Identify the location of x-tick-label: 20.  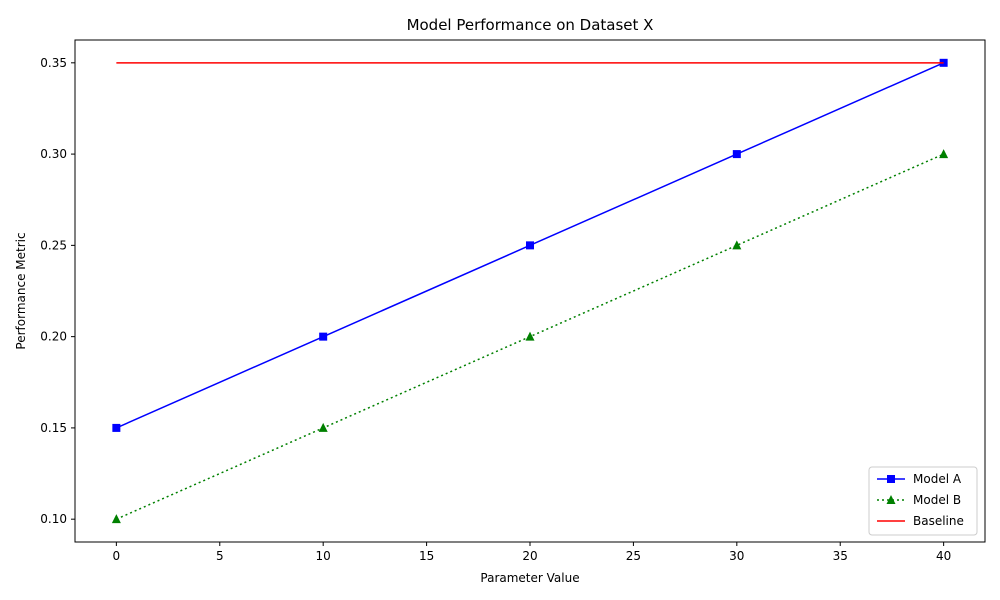
(529, 556).